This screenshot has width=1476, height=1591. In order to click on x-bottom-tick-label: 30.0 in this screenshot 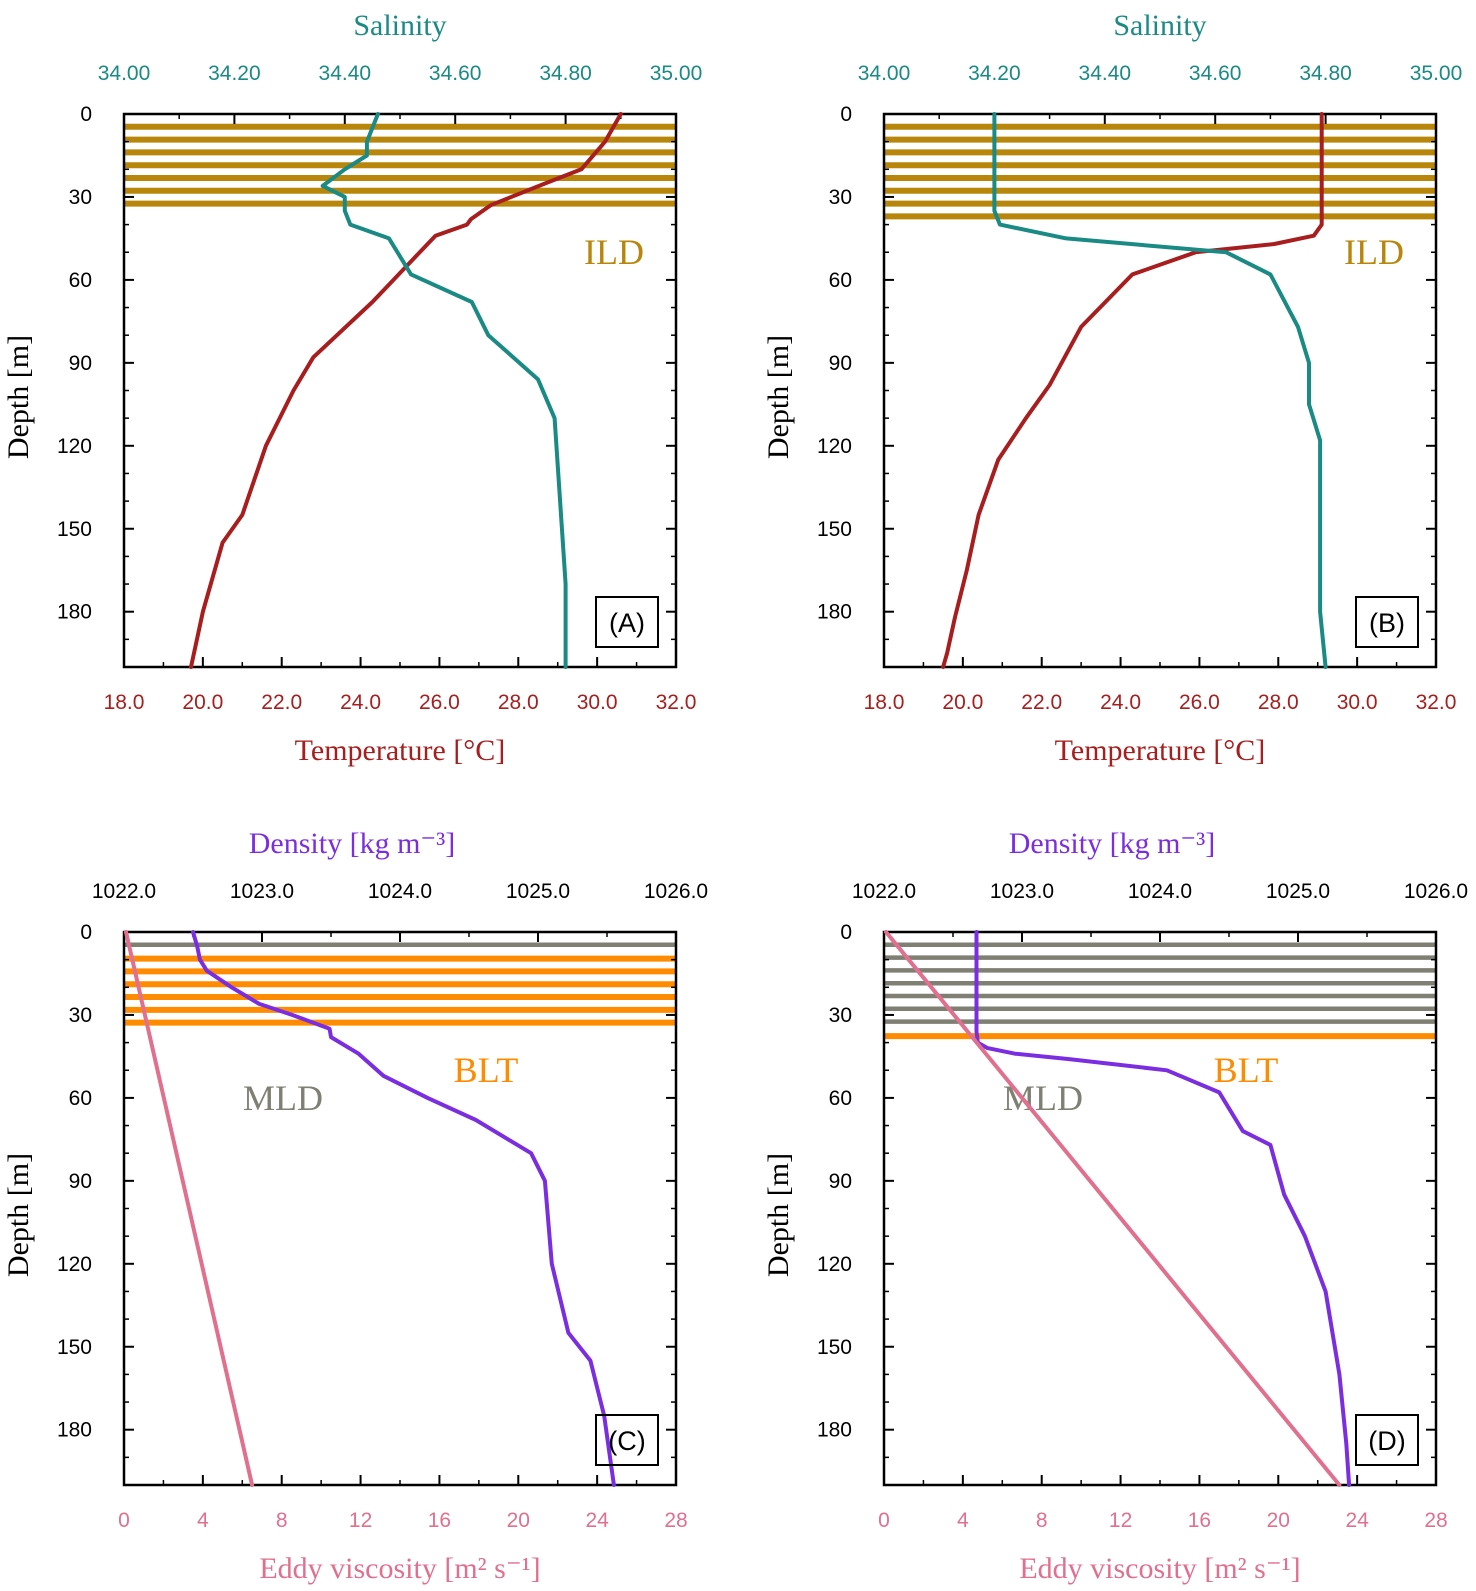, I will do `click(597, 702)`.